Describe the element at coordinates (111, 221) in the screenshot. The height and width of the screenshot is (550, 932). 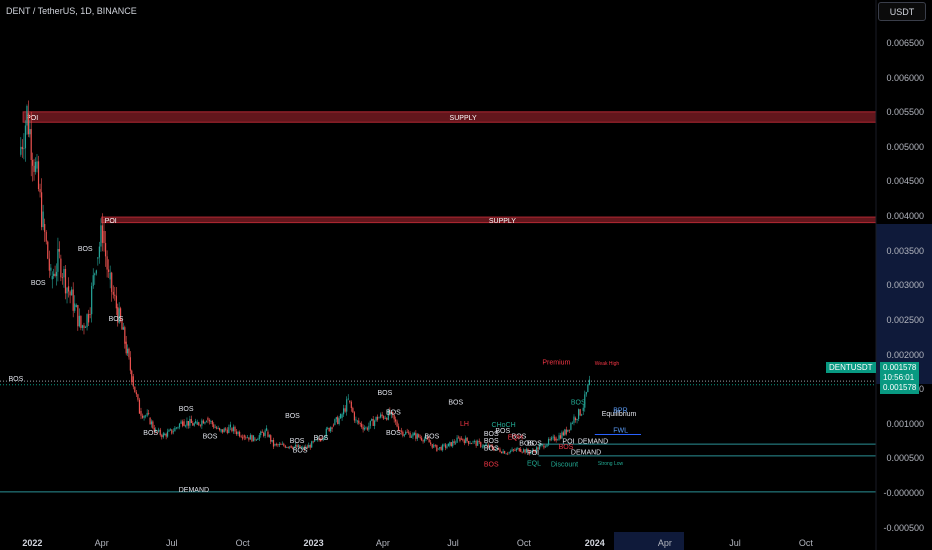
I see `poi-label: POI` at that location.